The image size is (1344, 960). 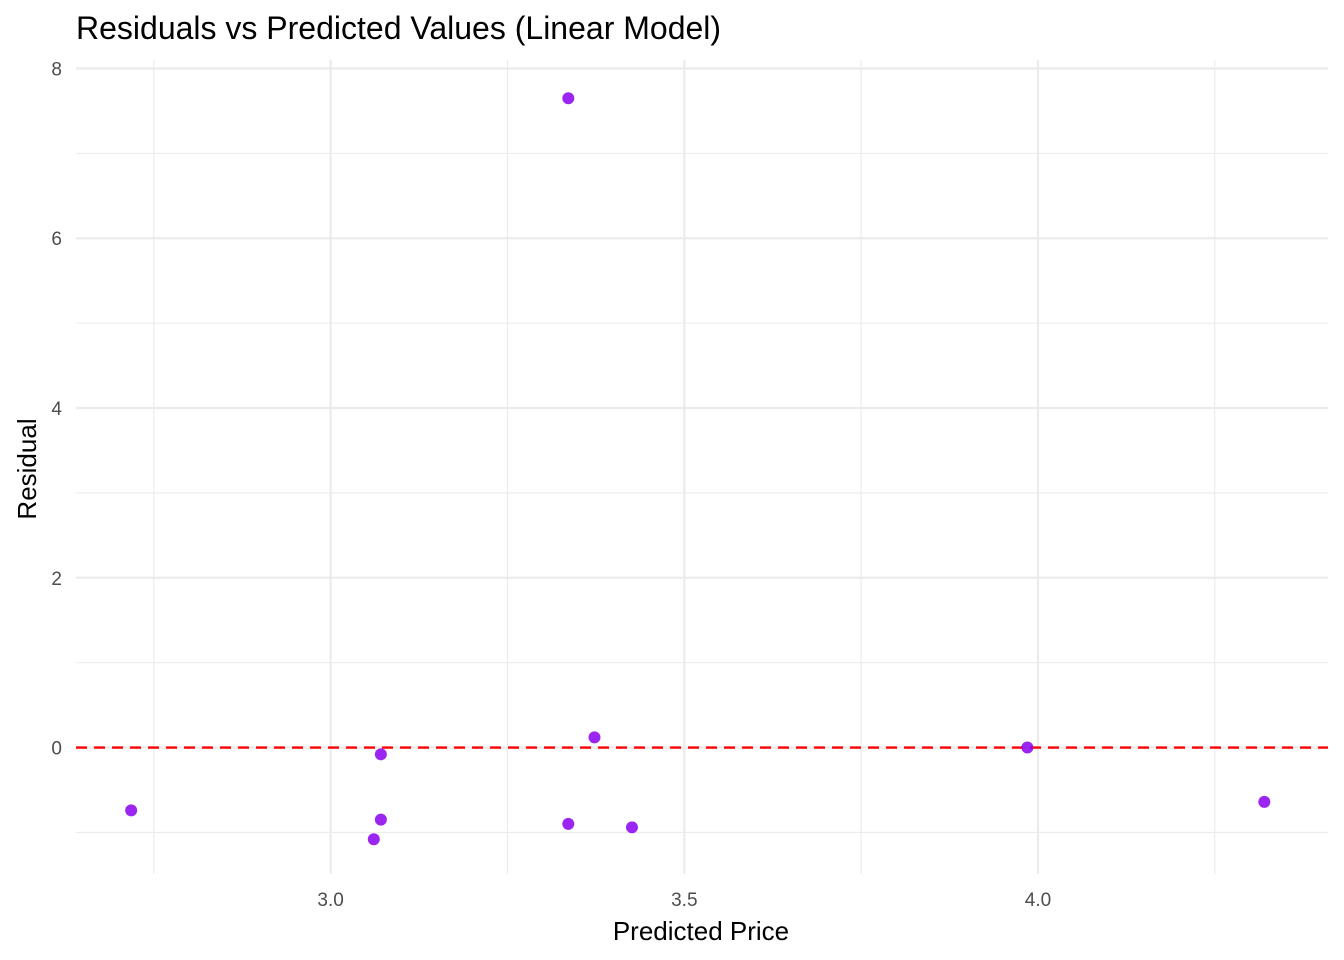 What do you see at coordinates (1038, 900) in the screenshot?
I see `x-tick-label: 4.0` at bounding box center [1038, 900].